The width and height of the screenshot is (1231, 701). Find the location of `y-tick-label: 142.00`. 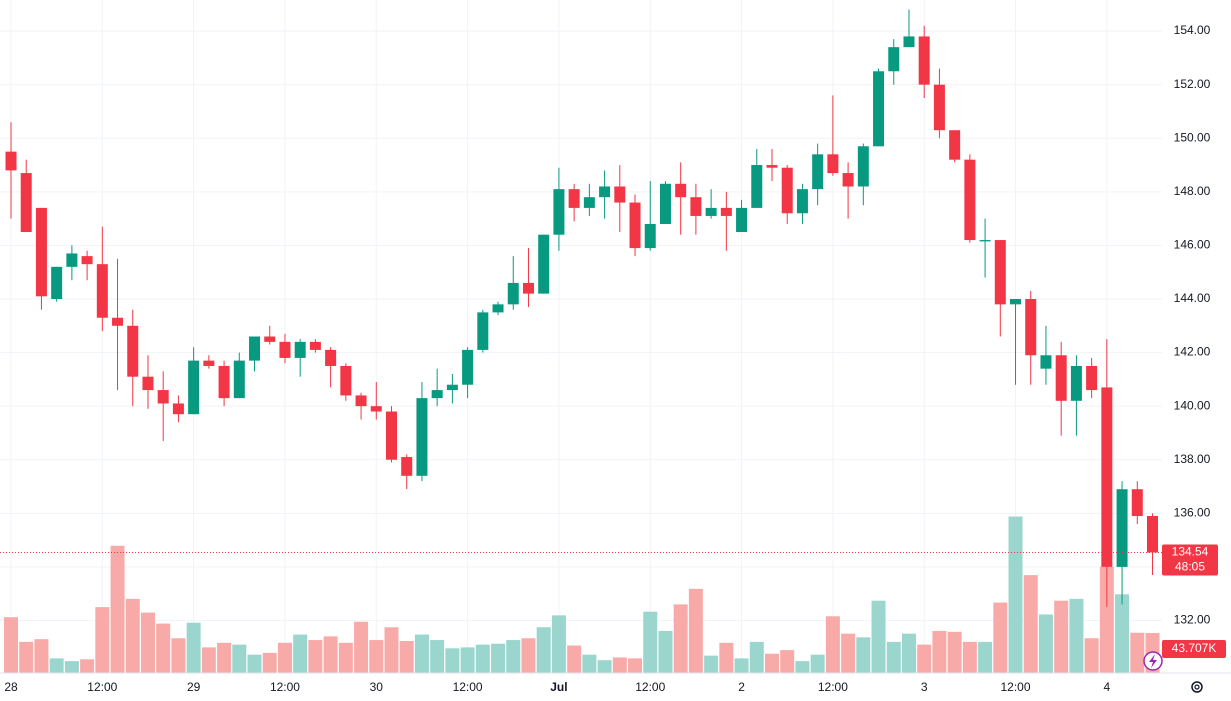

y-tick-label: 142.00 is located at coordinates (1192, 352).